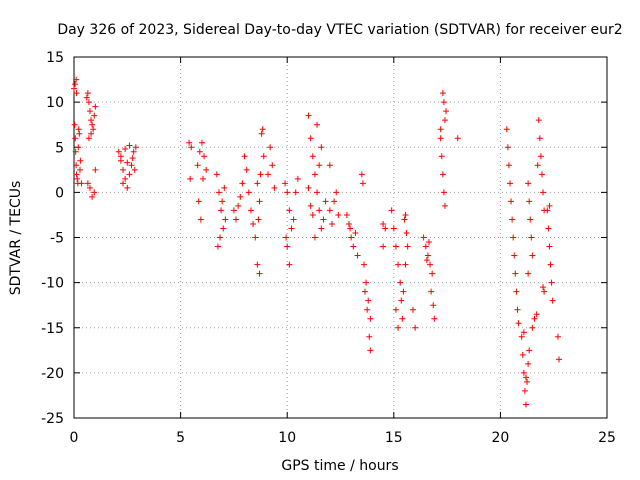 This screenshot has height=480, width=640. I want to click on x-tick-label: 15, so click(394, 438).